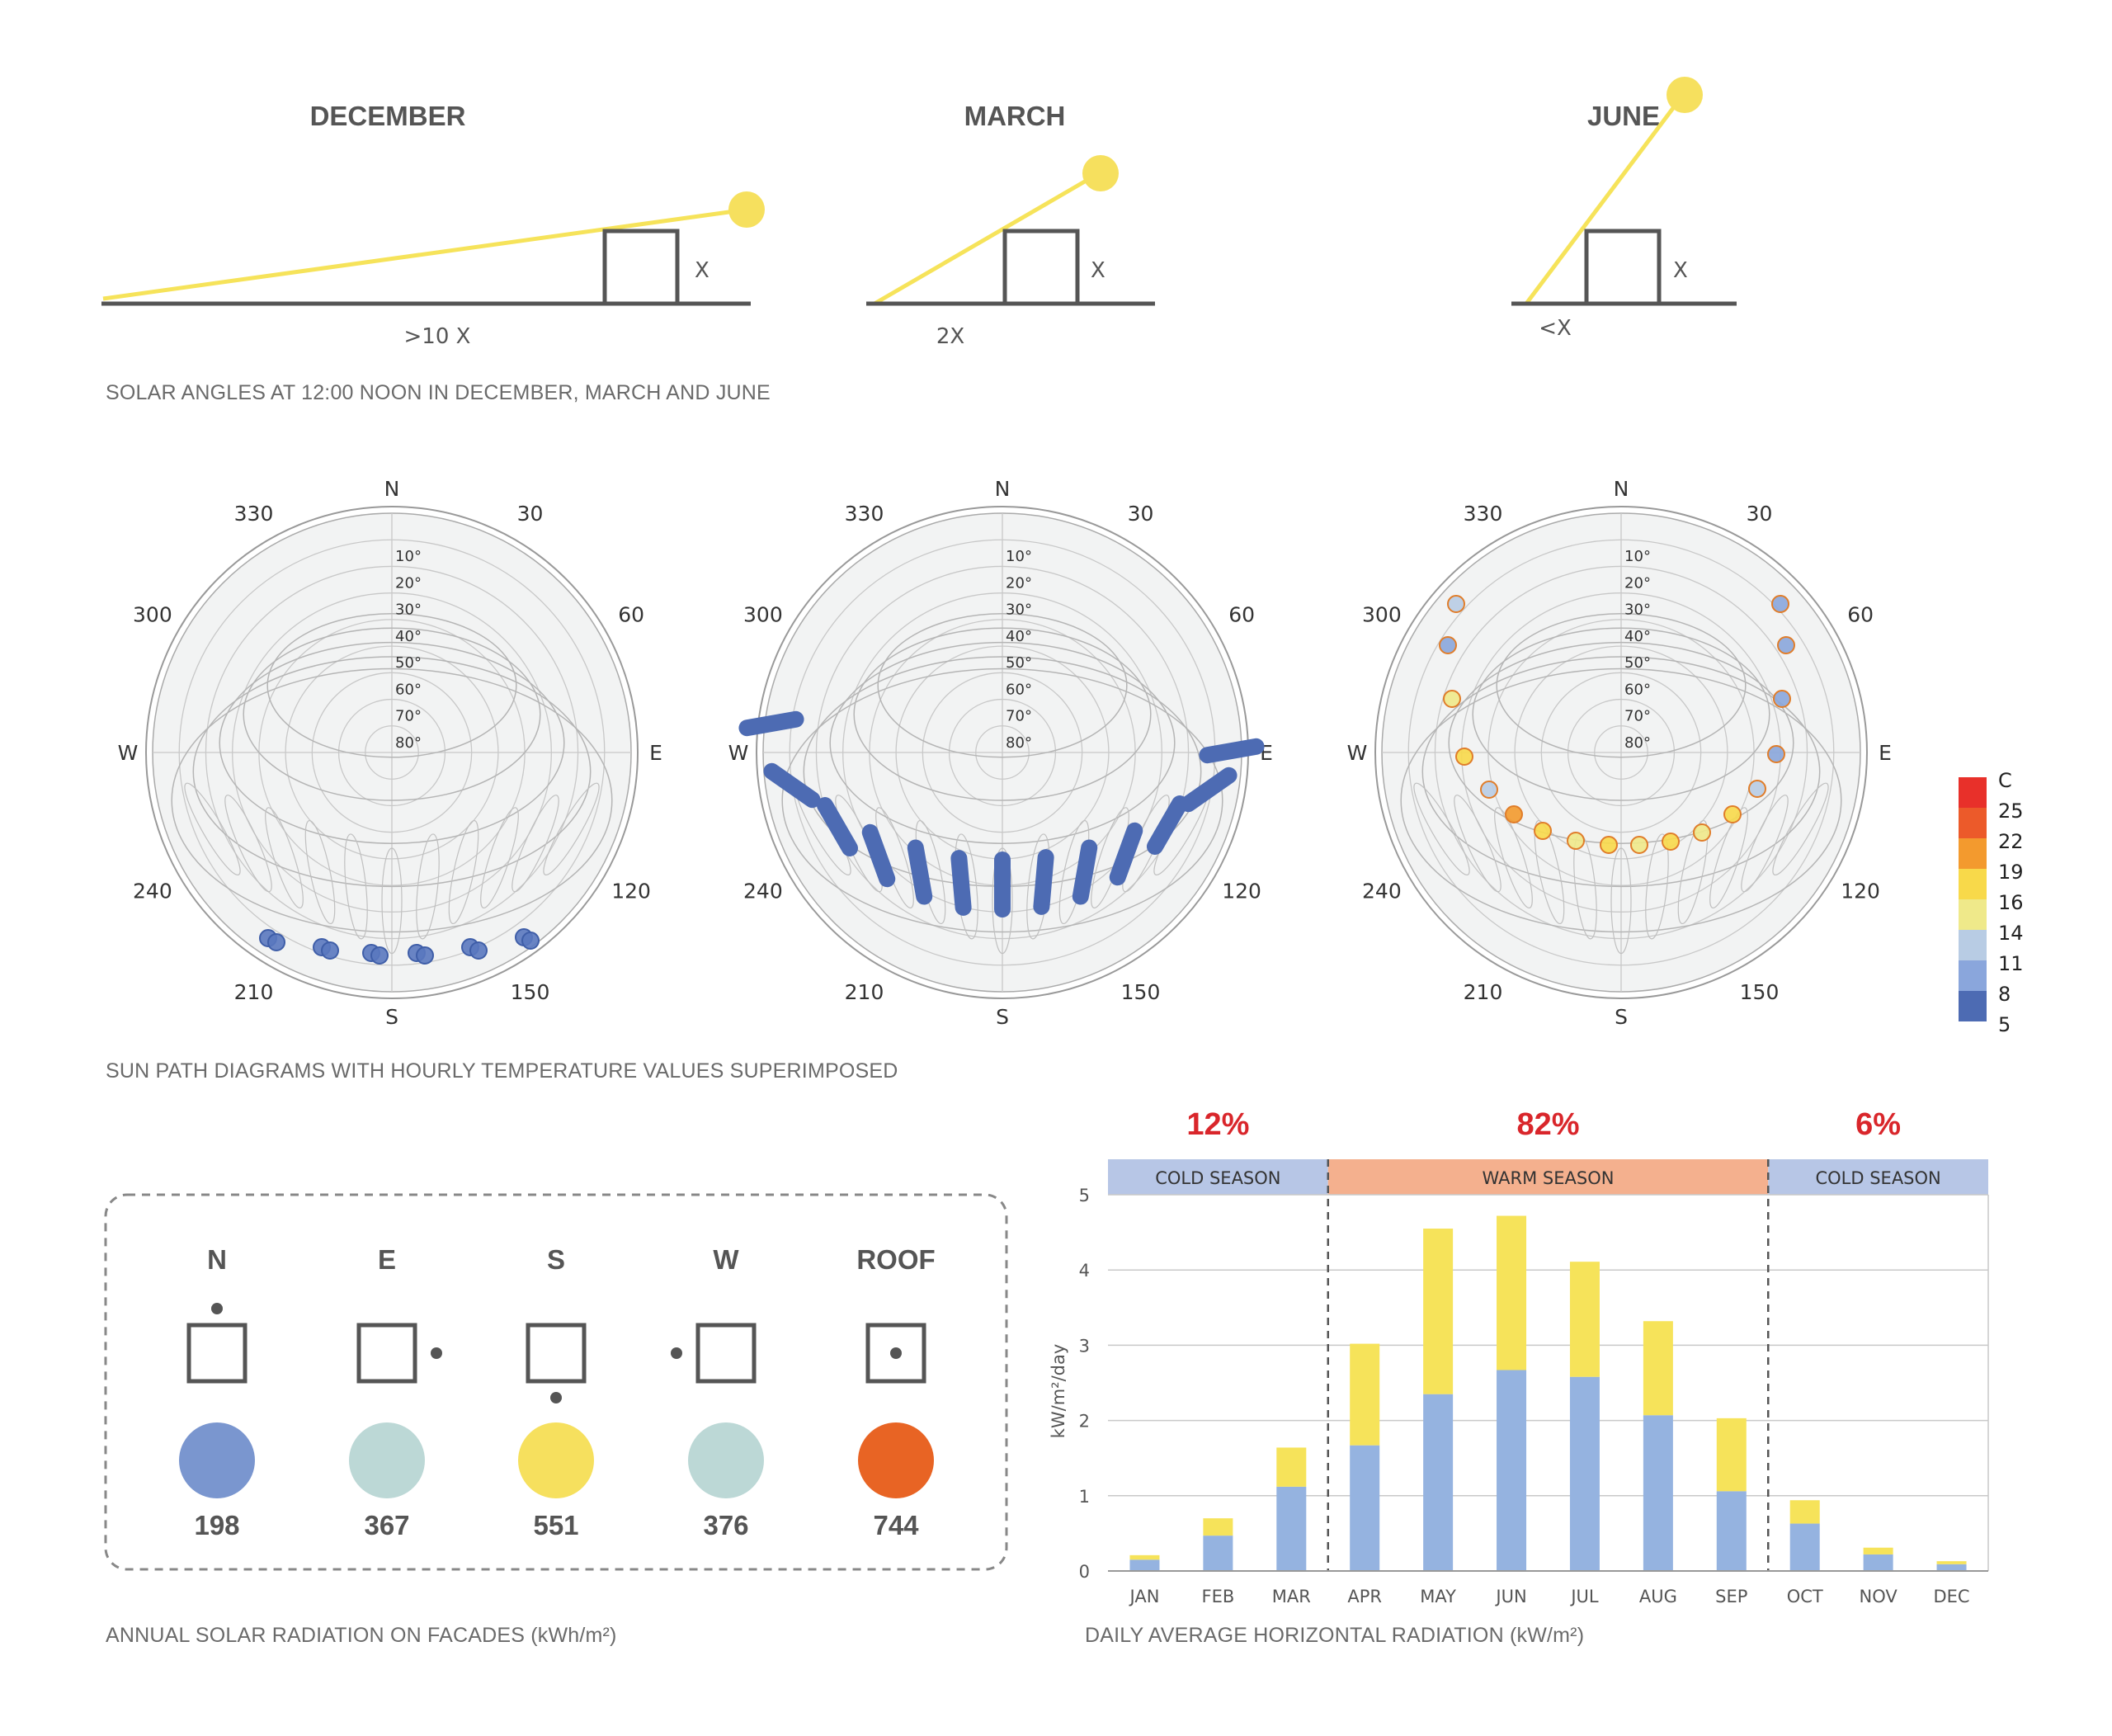 The width and height of the screenshot is (2112, 1736). I want to click on azimuth-label: 30, so click(1760, 514).